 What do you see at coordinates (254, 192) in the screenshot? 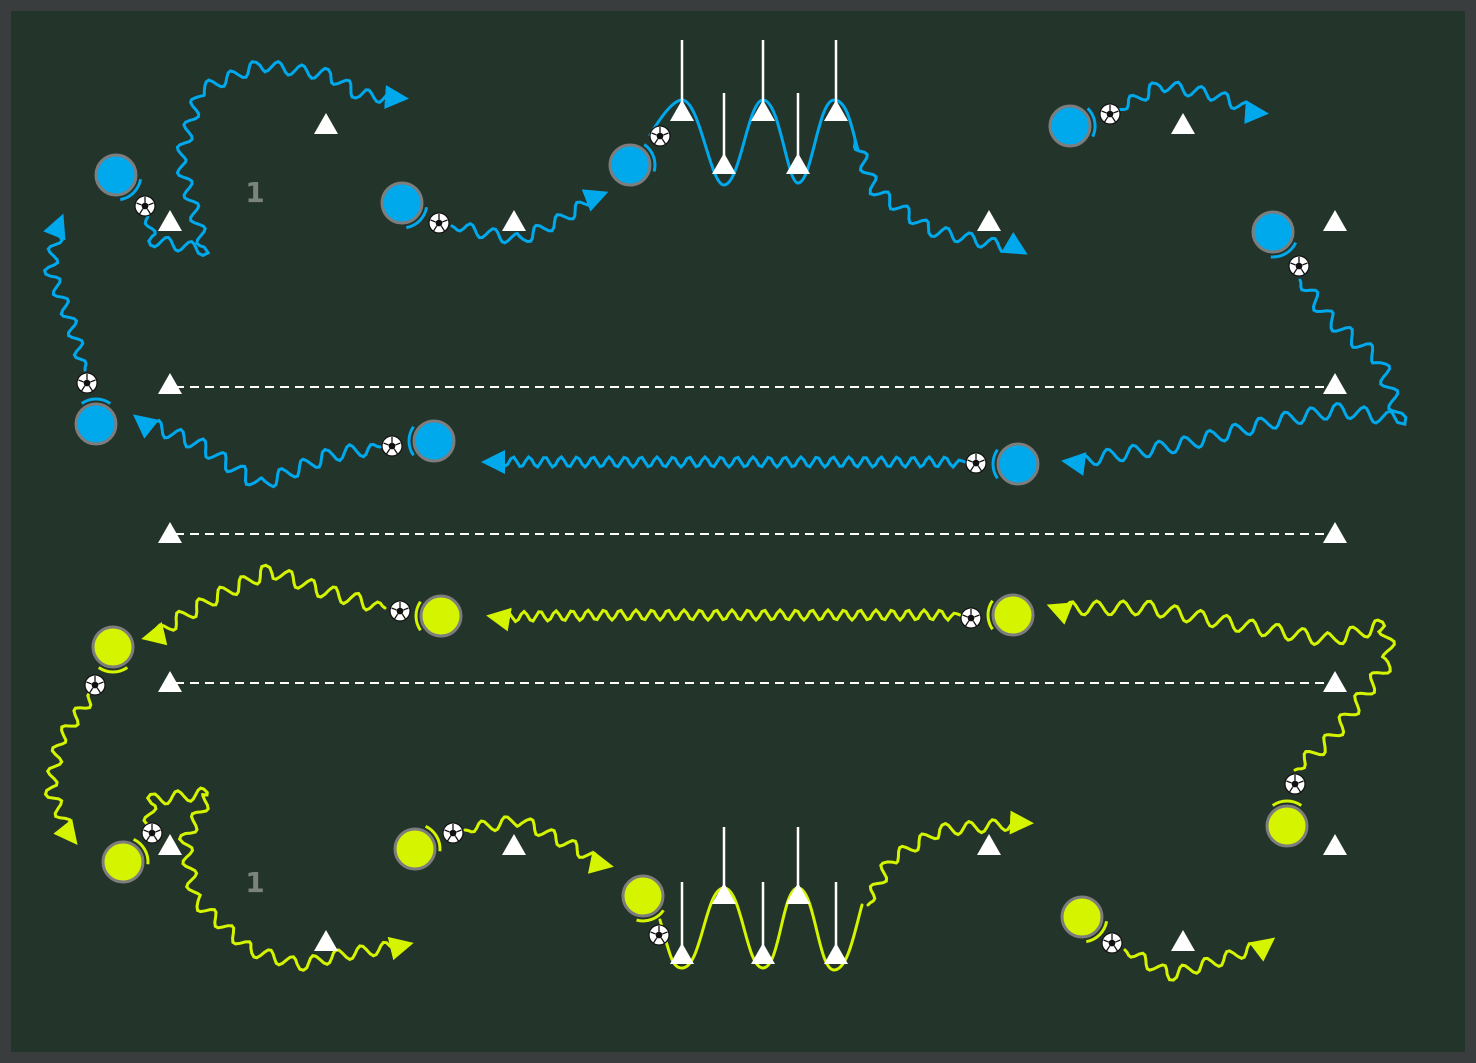
I see `group-label-top: 1` at bounding box center [254, 192].